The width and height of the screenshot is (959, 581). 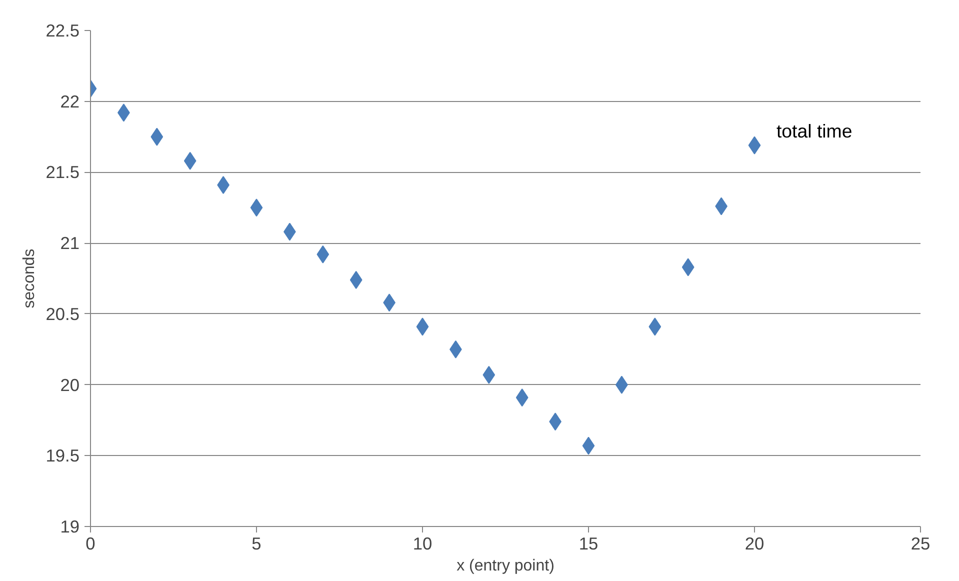 What do you see at coordinates (920, 544) in the screenshot?
I see `x-tick-label: 25` at bounding box center [920, 544].